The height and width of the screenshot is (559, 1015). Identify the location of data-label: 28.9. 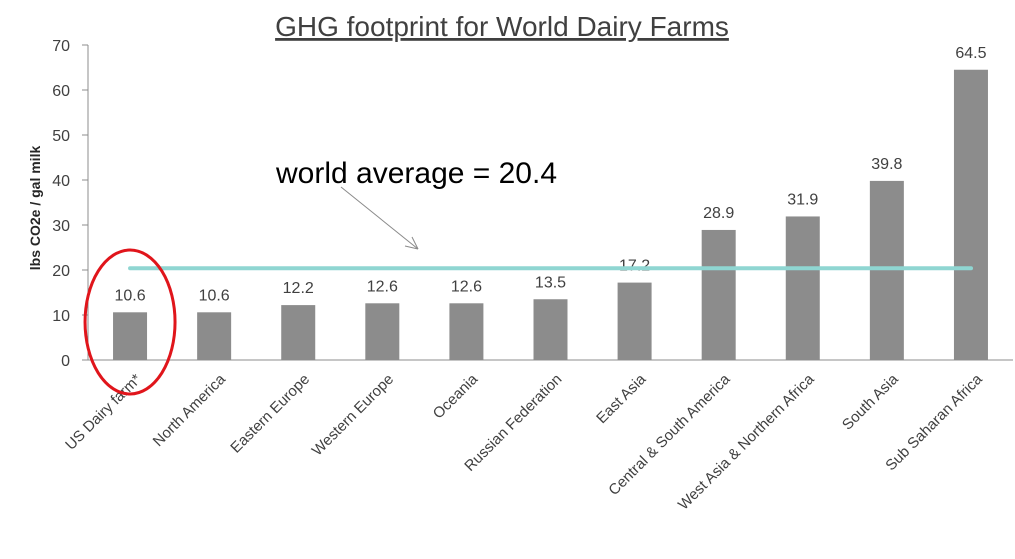
(718, 213).